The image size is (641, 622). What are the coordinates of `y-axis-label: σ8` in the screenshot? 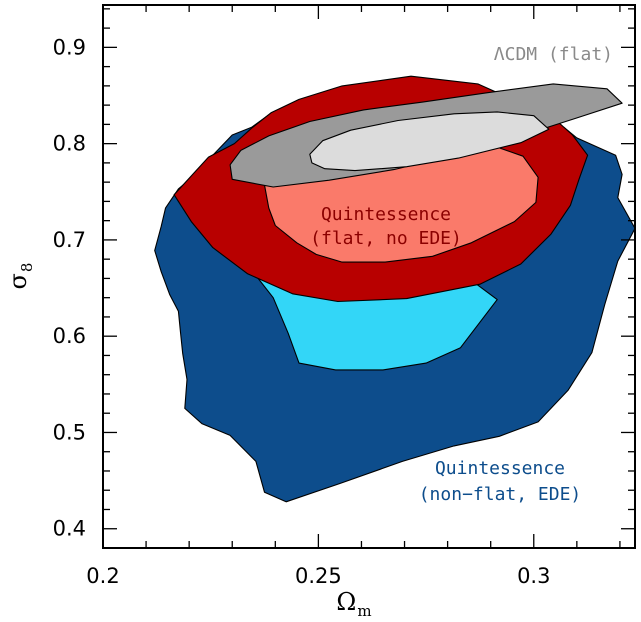 It's located at (20, 276).